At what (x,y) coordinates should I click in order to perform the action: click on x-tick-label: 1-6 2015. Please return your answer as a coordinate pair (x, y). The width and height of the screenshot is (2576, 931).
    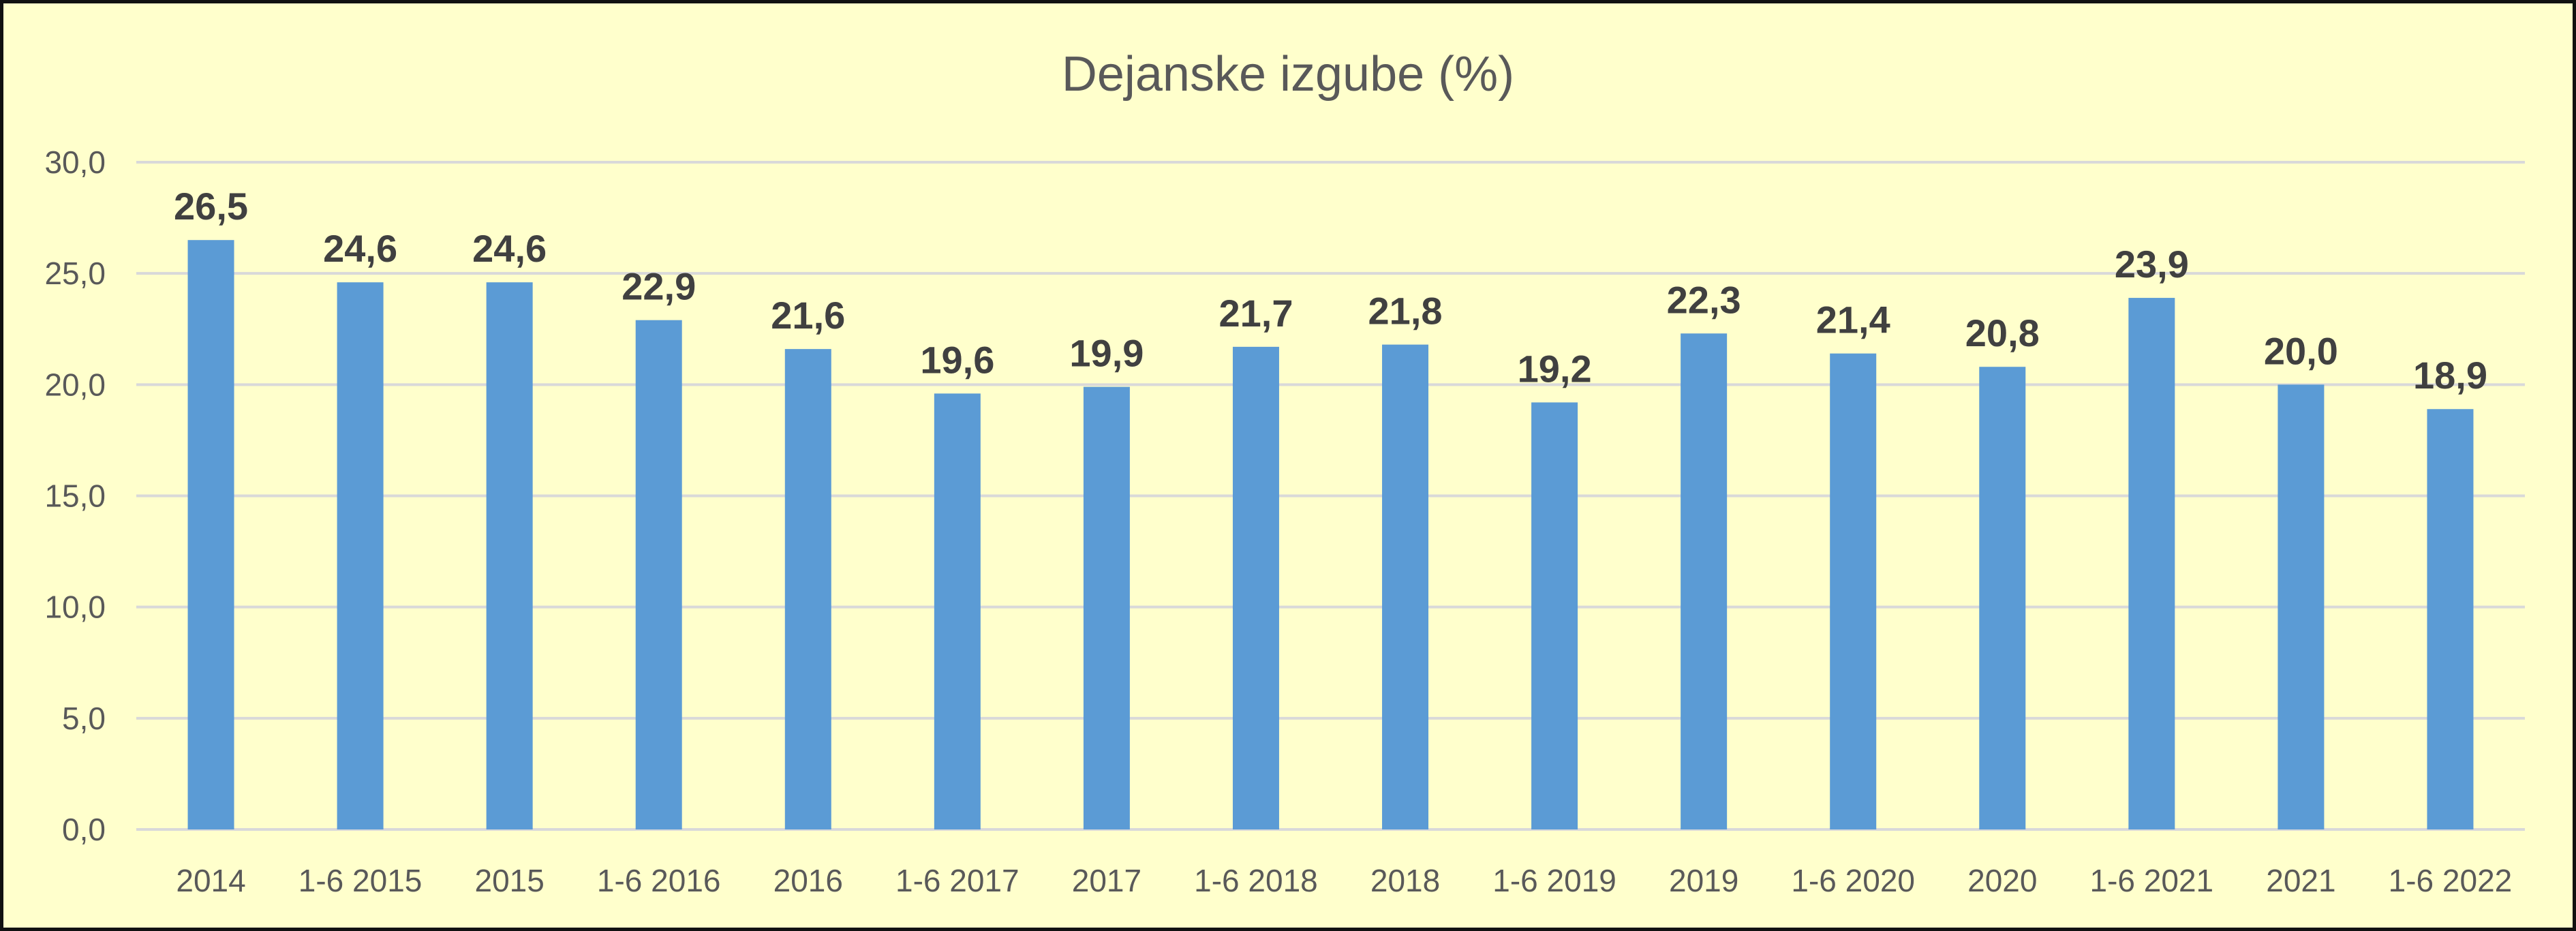
    Looking at the image, I should click on (361, 880).